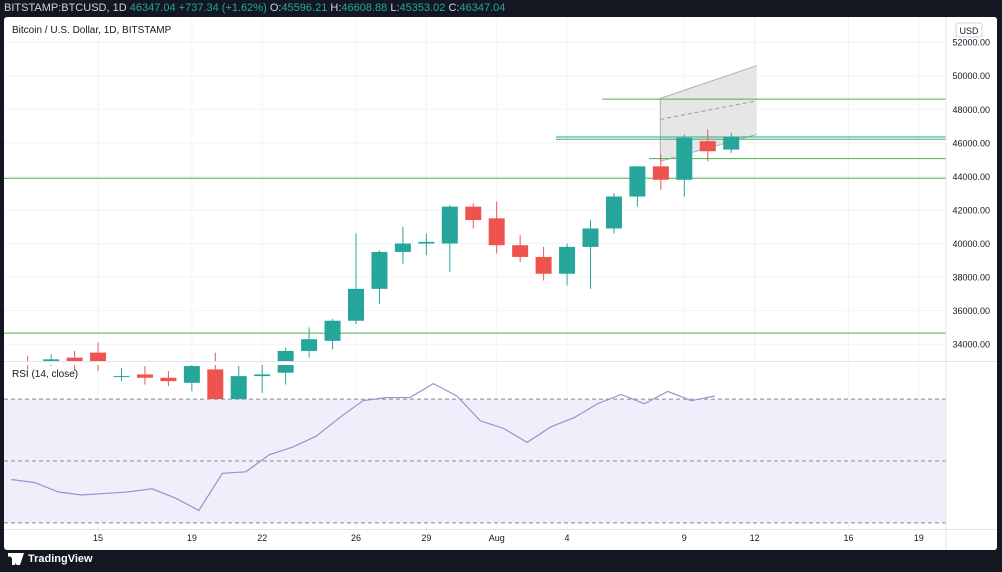 This screenshot has width=1002, height=572. What do you see at coordinates (848, 538) in the screenshot?
I see `time-tick-label: 16` at bounding box center [848, 538].